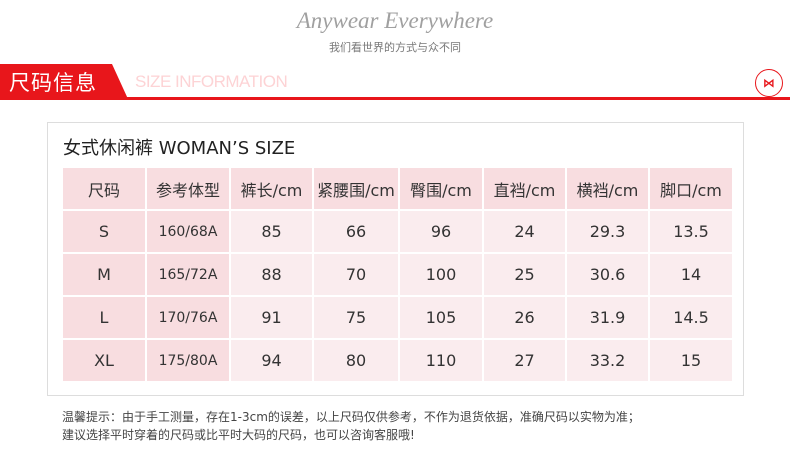  What do you see at coordinates (691, 317) in the screenshot?
I see `table-cell: 14.5` at bounding box center [691, 317].